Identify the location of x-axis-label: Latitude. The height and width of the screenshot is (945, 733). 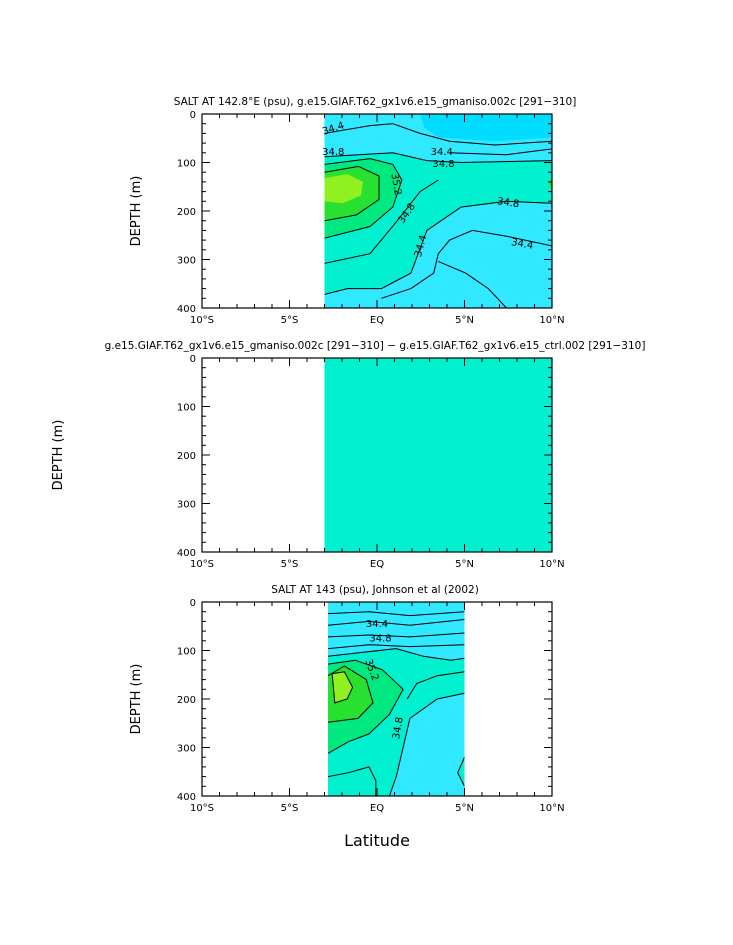
(377, 840).